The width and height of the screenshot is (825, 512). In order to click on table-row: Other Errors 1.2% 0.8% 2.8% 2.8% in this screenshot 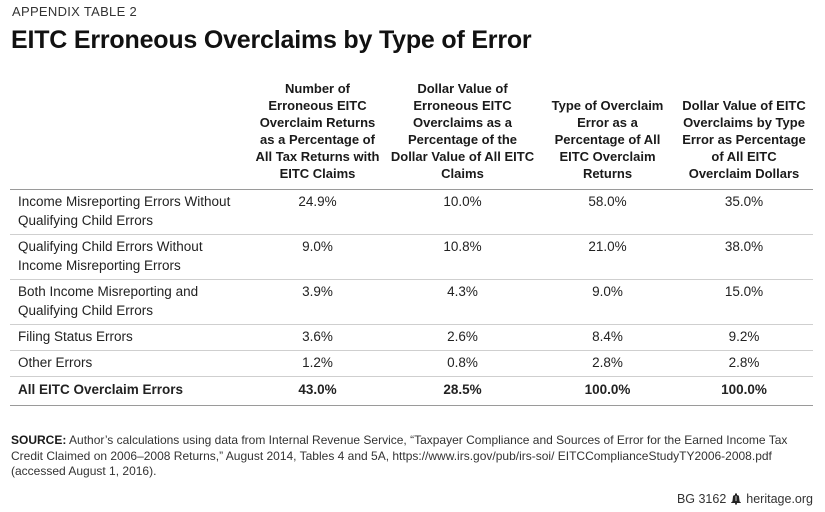, I will do `click(411, 364)`.